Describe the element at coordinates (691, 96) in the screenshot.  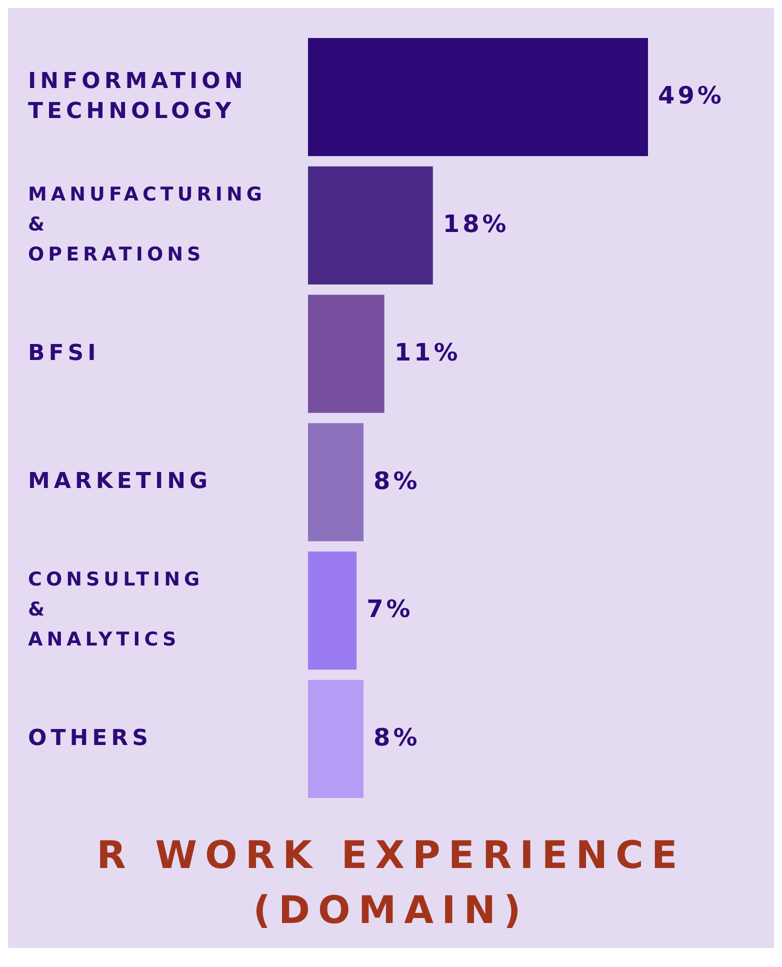
I see `data-label: 49%` at that location.